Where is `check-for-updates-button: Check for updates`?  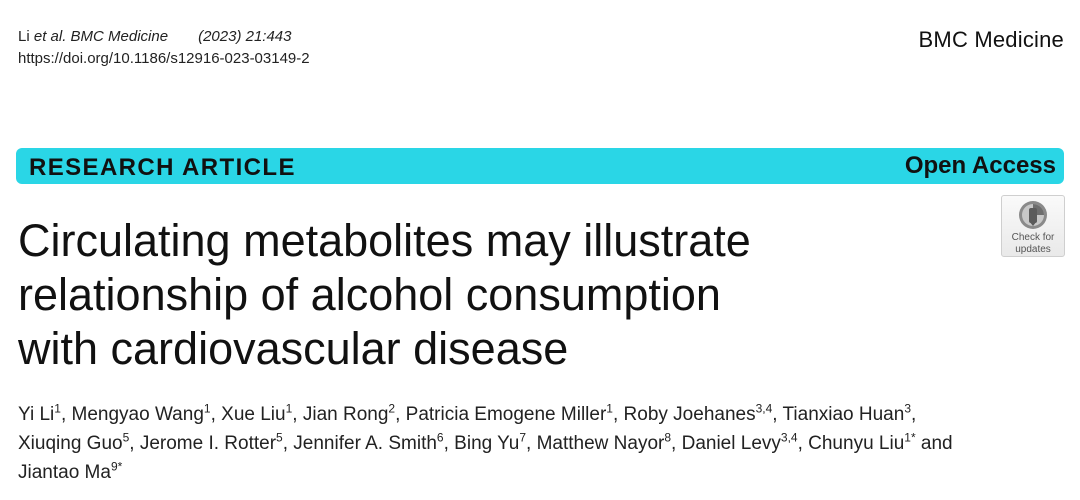
check-for-updates-button: Check for updates is located at coordinates (1033, 226).